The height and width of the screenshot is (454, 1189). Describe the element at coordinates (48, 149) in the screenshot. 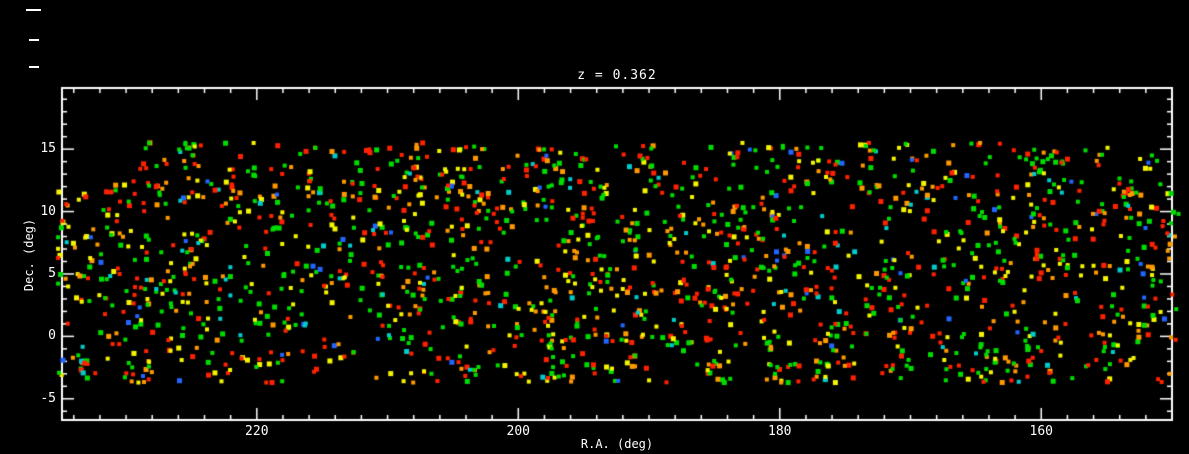

I see `y-tick-label: 15` at that location.